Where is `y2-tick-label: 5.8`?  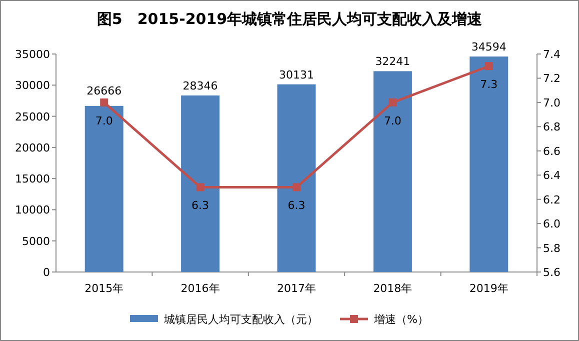 y2-tick-label: 5.8 is located at coordinates (551, 248).